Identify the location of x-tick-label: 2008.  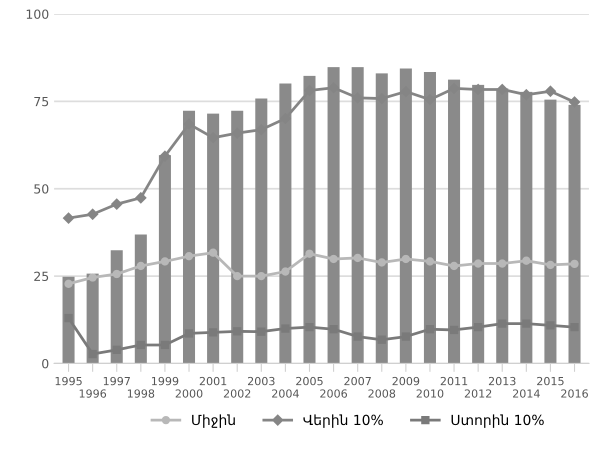
(382, 393).